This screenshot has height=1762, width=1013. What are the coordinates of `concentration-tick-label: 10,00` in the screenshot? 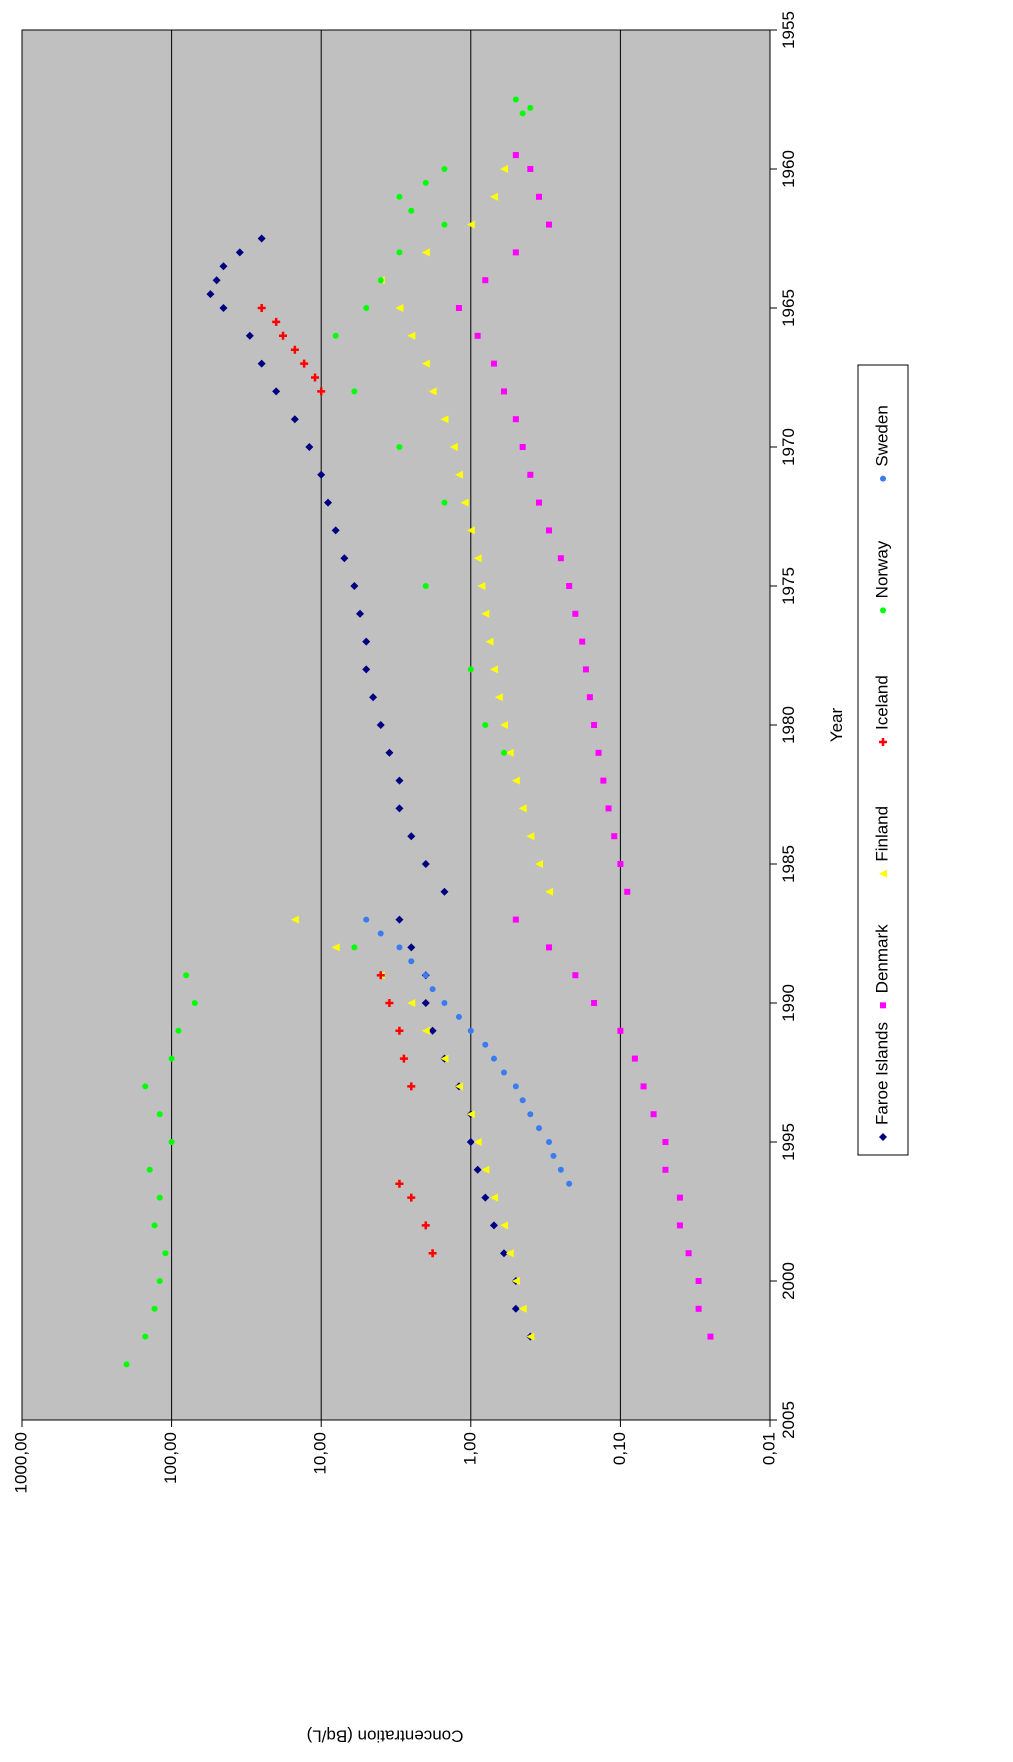 It's located at (320, 1453).